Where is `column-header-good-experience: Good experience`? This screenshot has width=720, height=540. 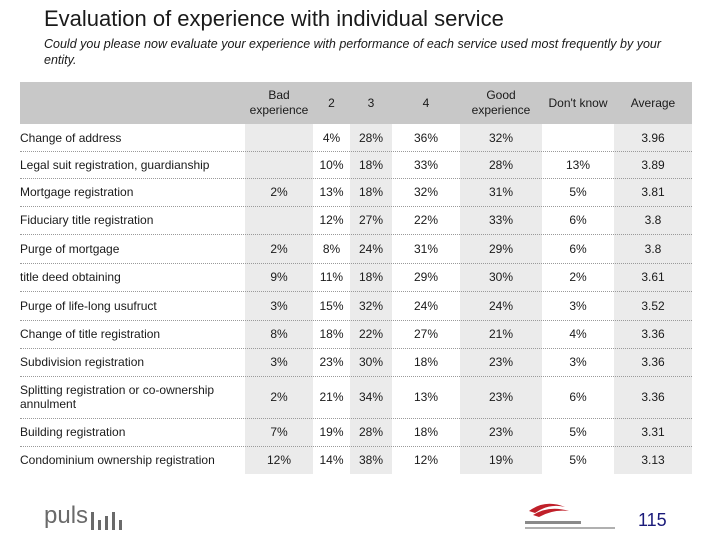
column-header-good-experience: Good experience is located at coordinates (501, 102).